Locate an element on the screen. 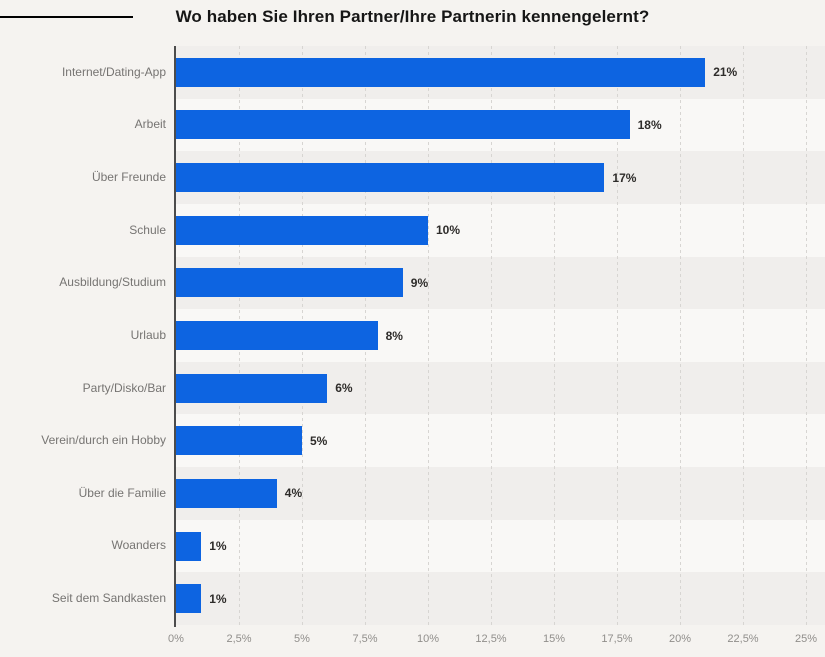 The image size is (825, 657). bar-row: Ausbildung/Studium 9% is located at coordinates (412, 283).